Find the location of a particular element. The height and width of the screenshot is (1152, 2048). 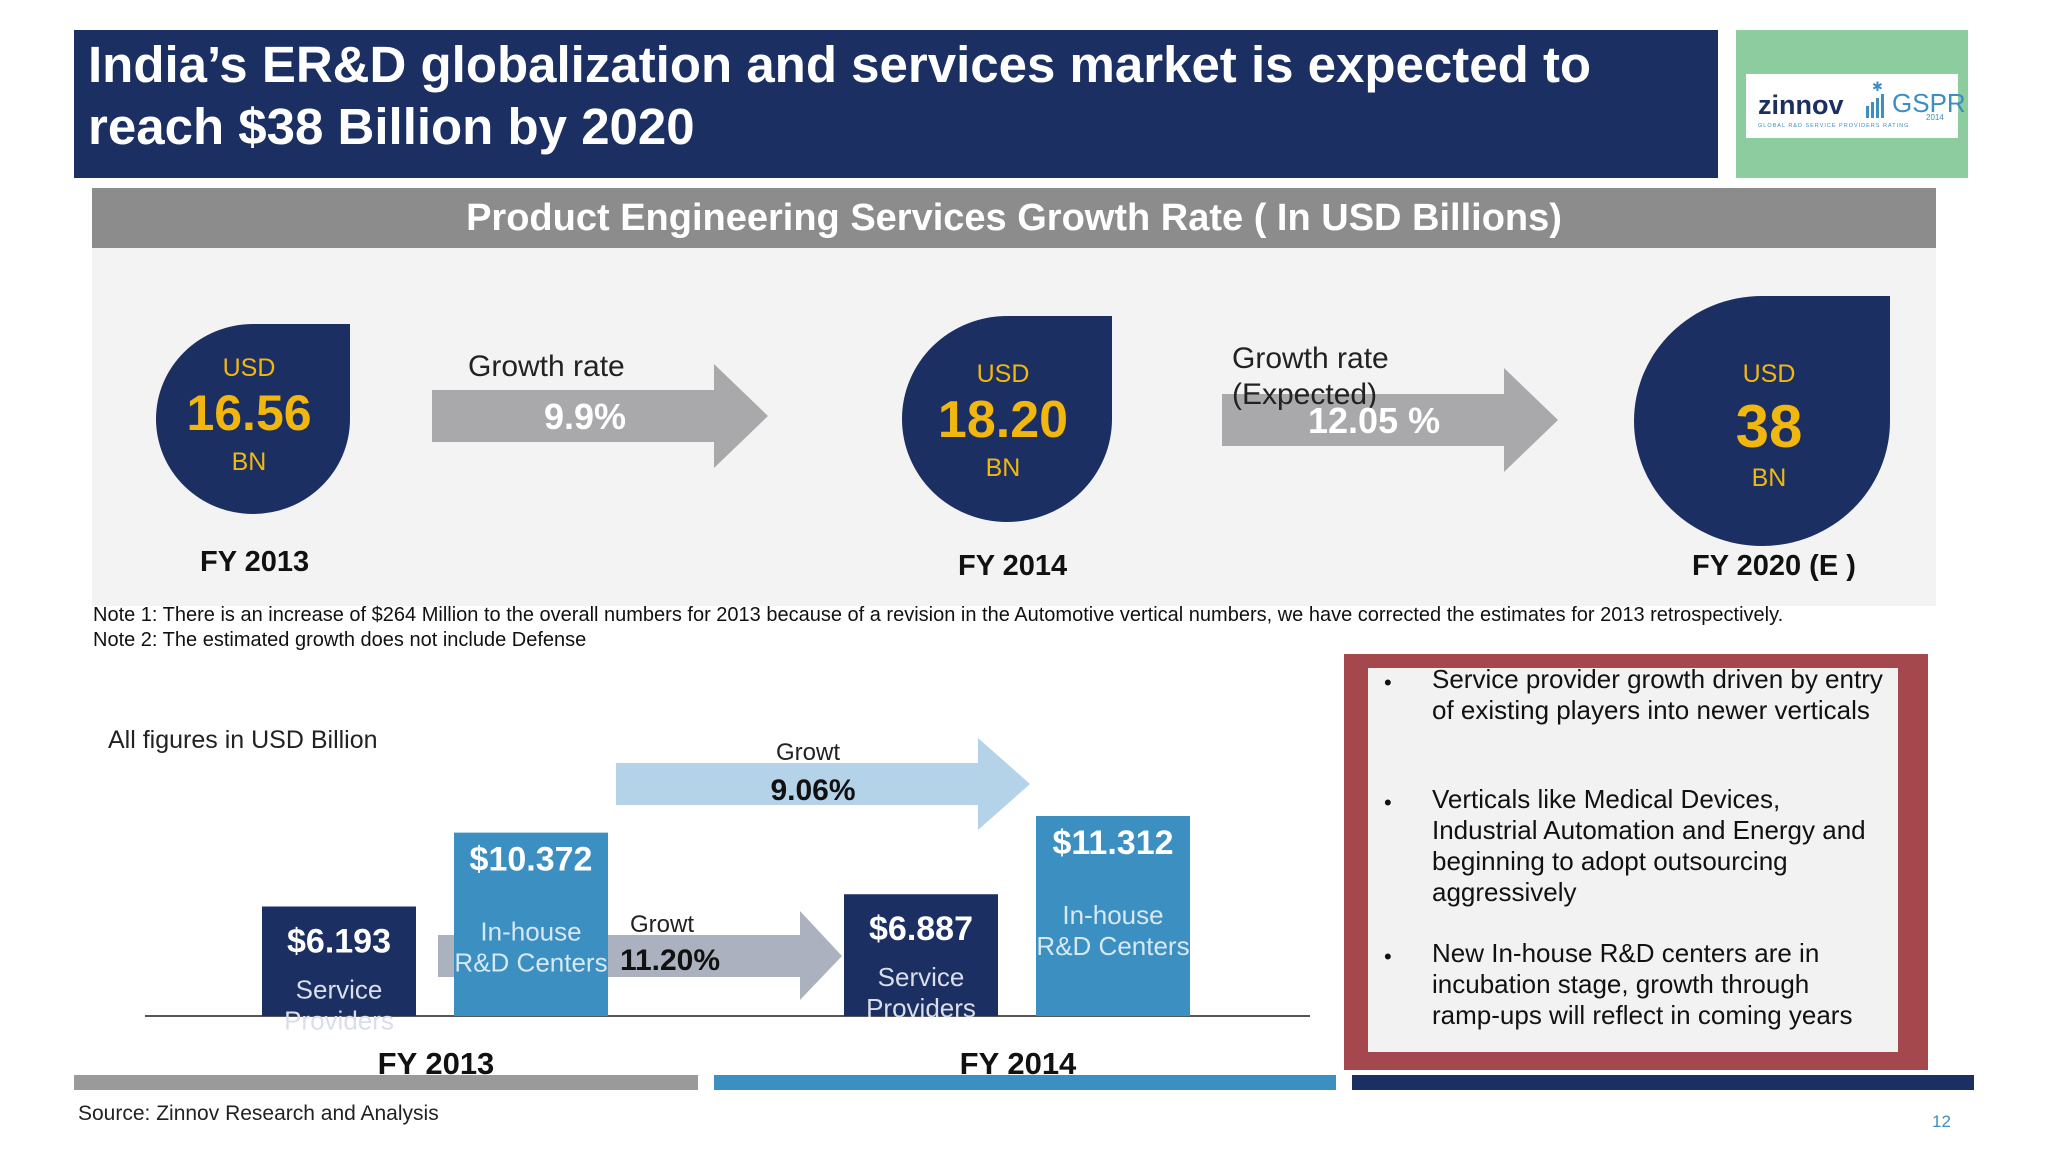

bar-value-label: $11.312 is located at coordinates (1112, 843).